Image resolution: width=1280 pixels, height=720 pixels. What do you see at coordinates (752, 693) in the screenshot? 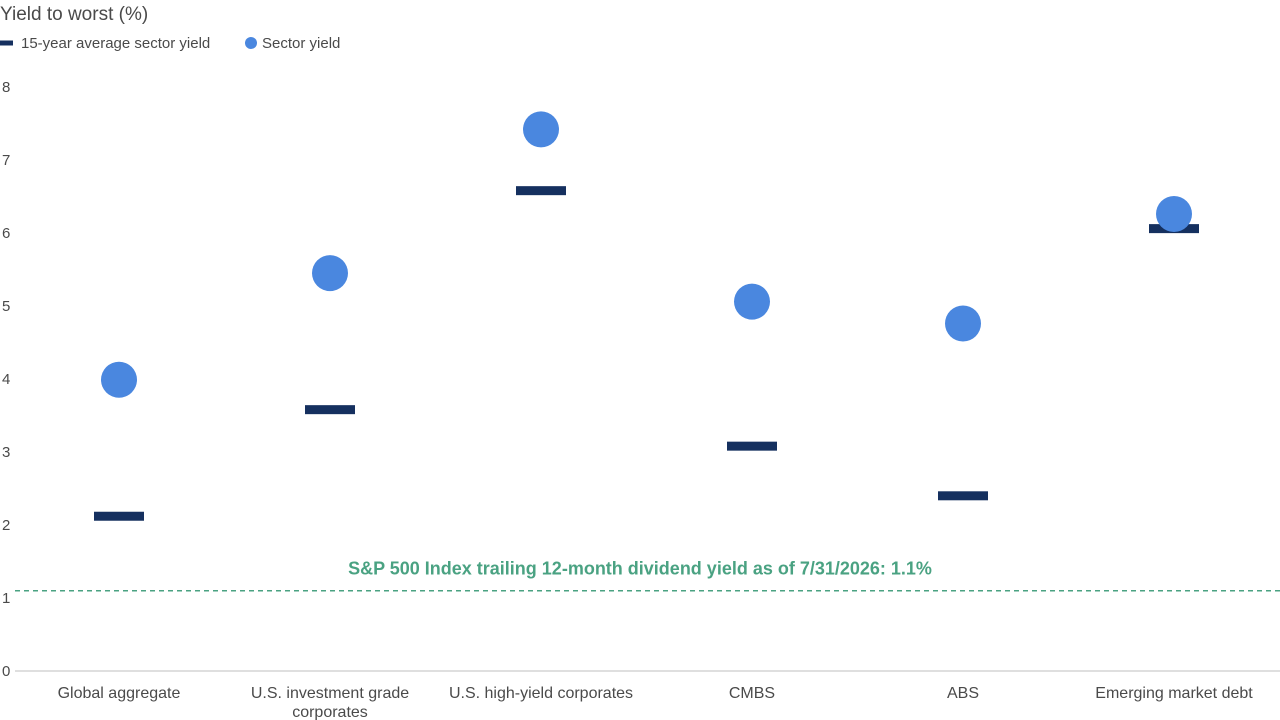
I see `category-label: CMBS` at bounding box center [752, 693].